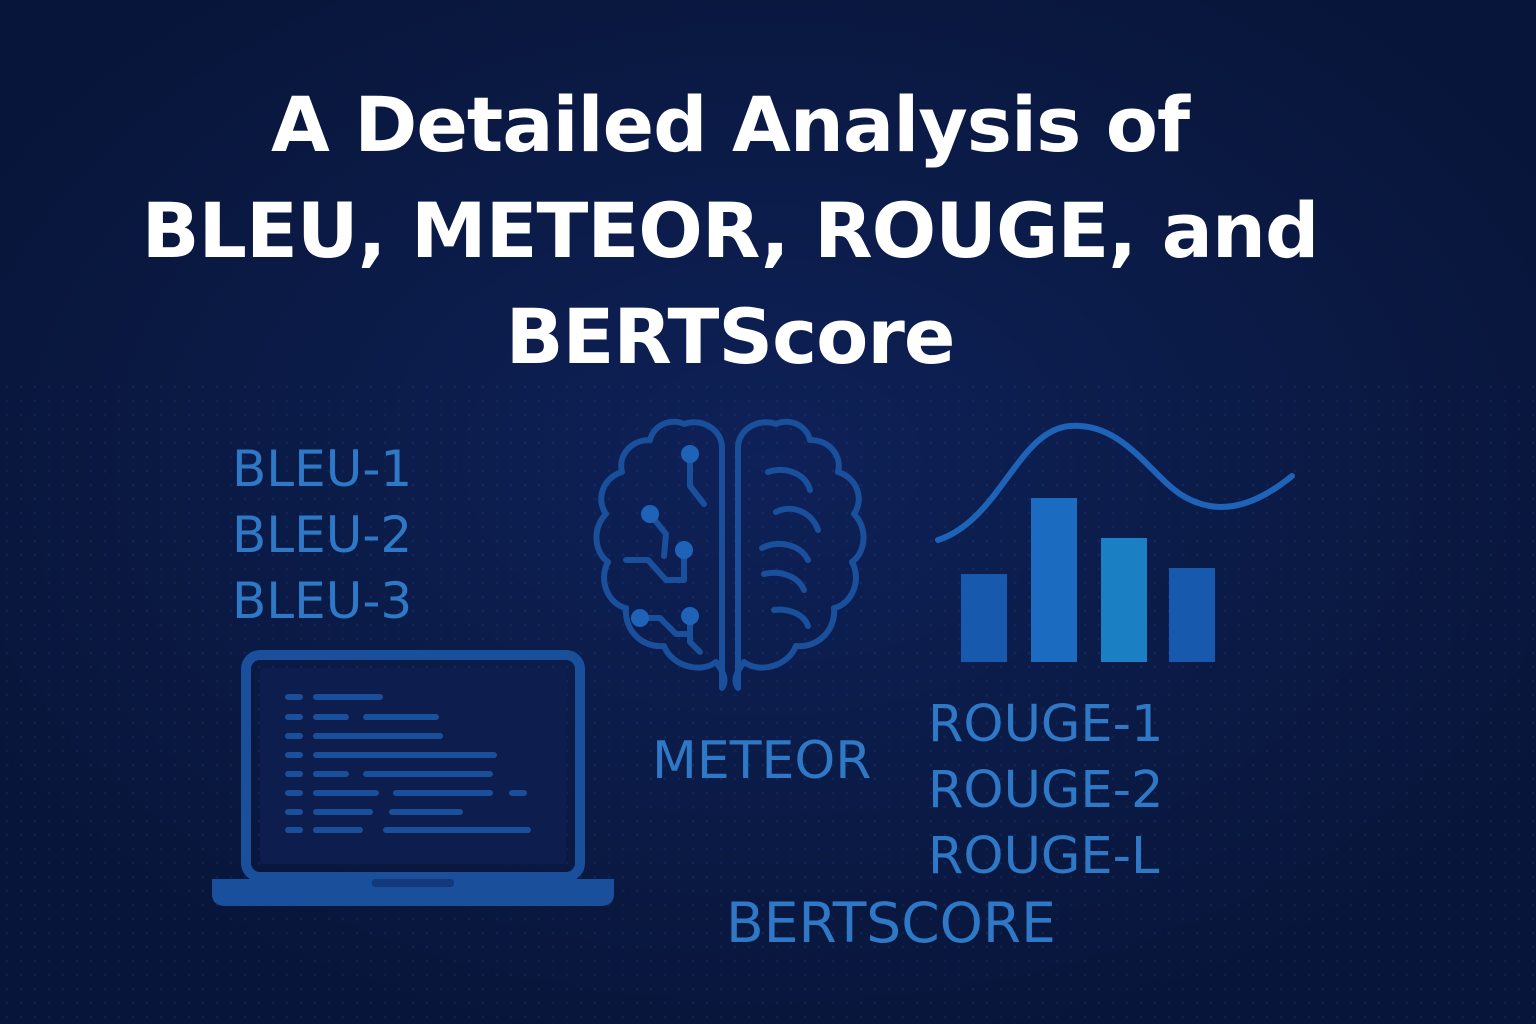 The image size is (1536, 1024). Describe the element at coordinates (322, 469) in the screenshot. I see `bleu-label: BLEU-1` at that location.